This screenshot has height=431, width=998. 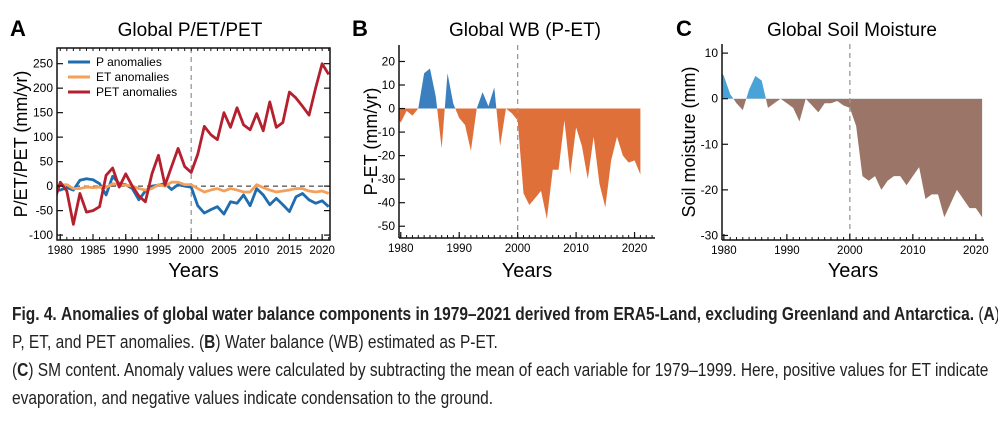 I want to click on caption-c-label: C, so click(x=23, y=370).